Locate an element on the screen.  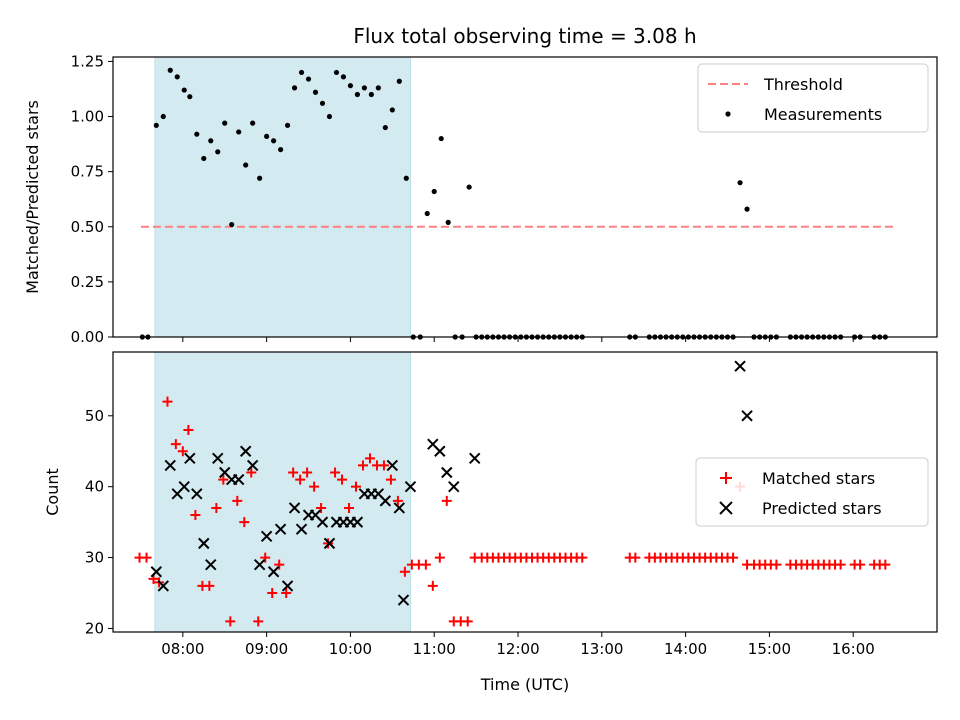
x-tick-label: 08:00 is located at coordinates (182, 649).